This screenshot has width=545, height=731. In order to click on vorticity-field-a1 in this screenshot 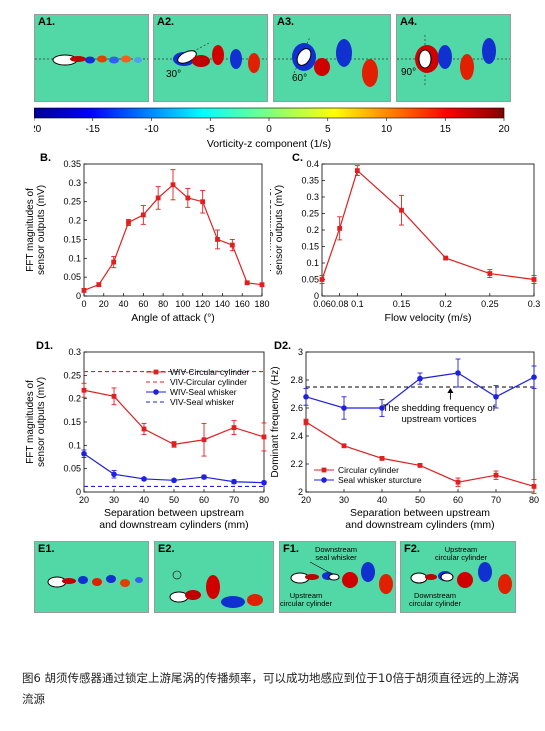, I will do `click(91, 60)`.